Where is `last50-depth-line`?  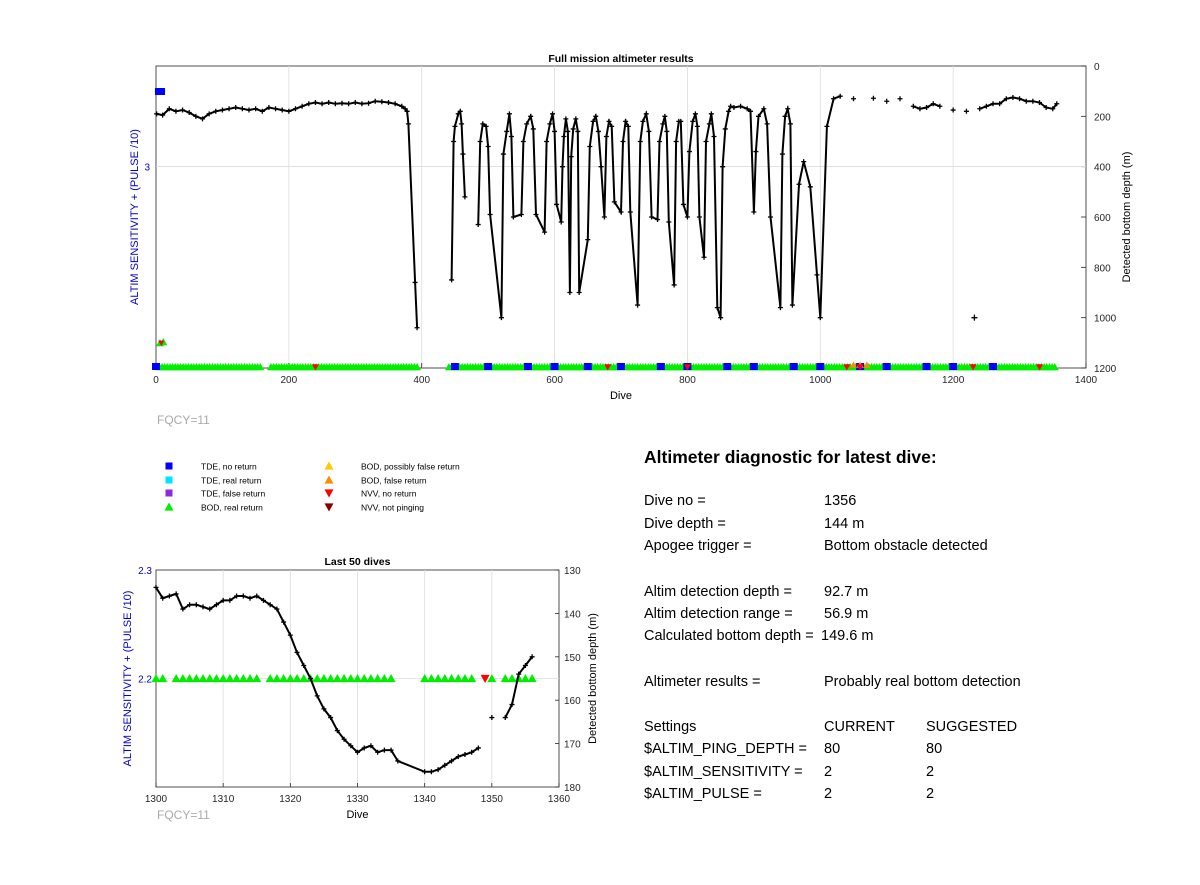
last50-depth-line is located at coordinates (317, 679).